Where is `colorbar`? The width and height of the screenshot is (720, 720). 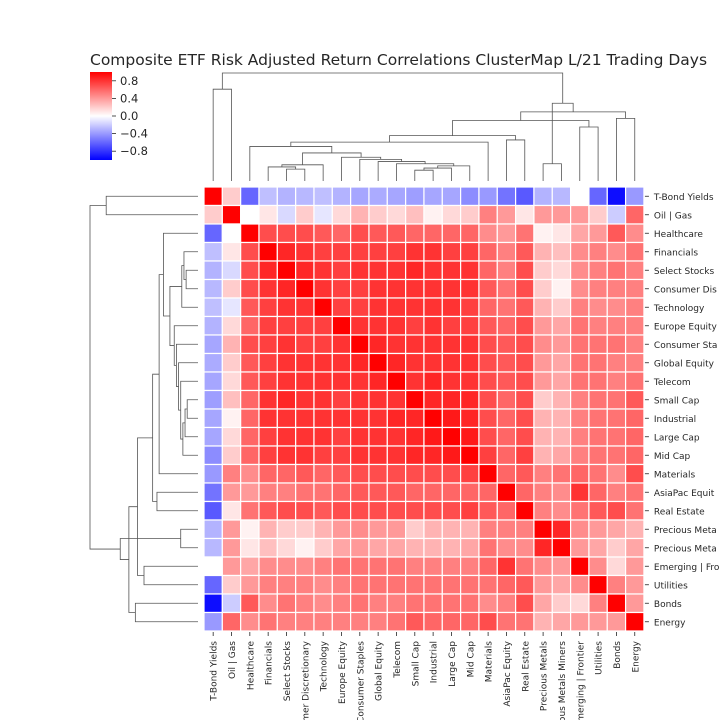 colorbar is located at coordinates (101, 116).